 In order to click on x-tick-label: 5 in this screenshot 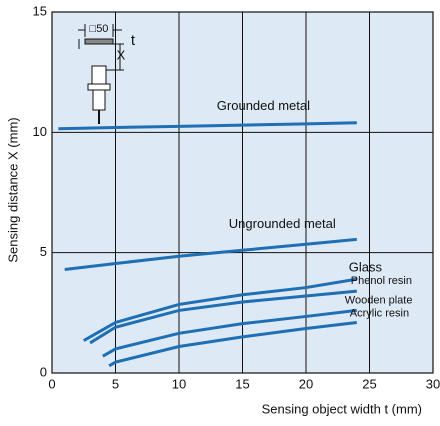, I will do `click(115, 383)`.